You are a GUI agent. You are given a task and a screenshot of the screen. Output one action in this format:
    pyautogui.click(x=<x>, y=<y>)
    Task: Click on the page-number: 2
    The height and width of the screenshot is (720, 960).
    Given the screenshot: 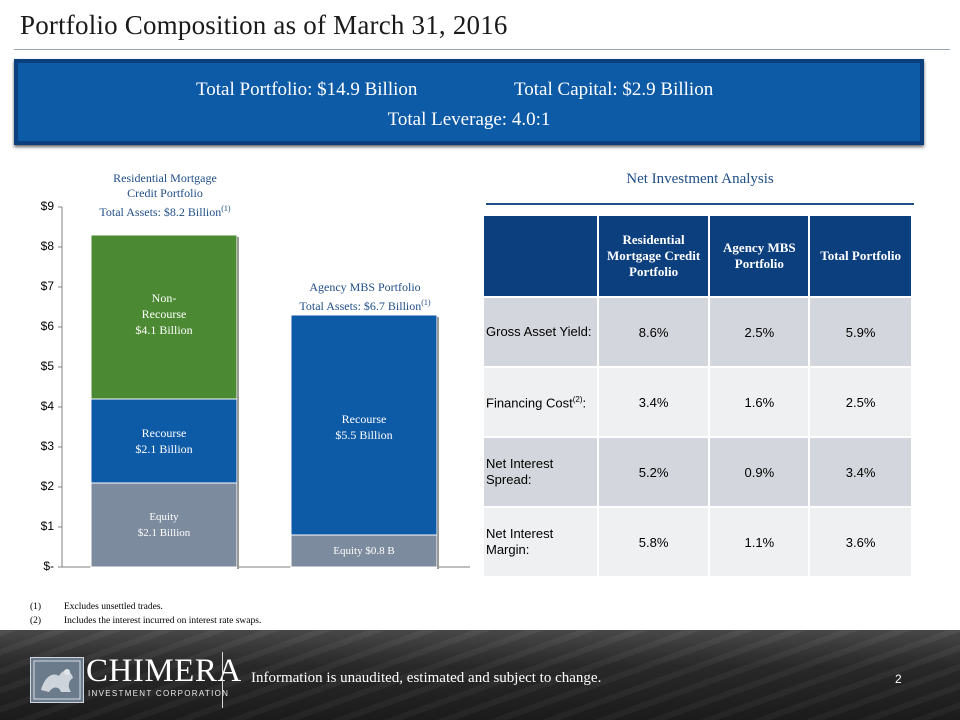 What is the action you would take?
    pyautogui.click(x=898, y=679)
    